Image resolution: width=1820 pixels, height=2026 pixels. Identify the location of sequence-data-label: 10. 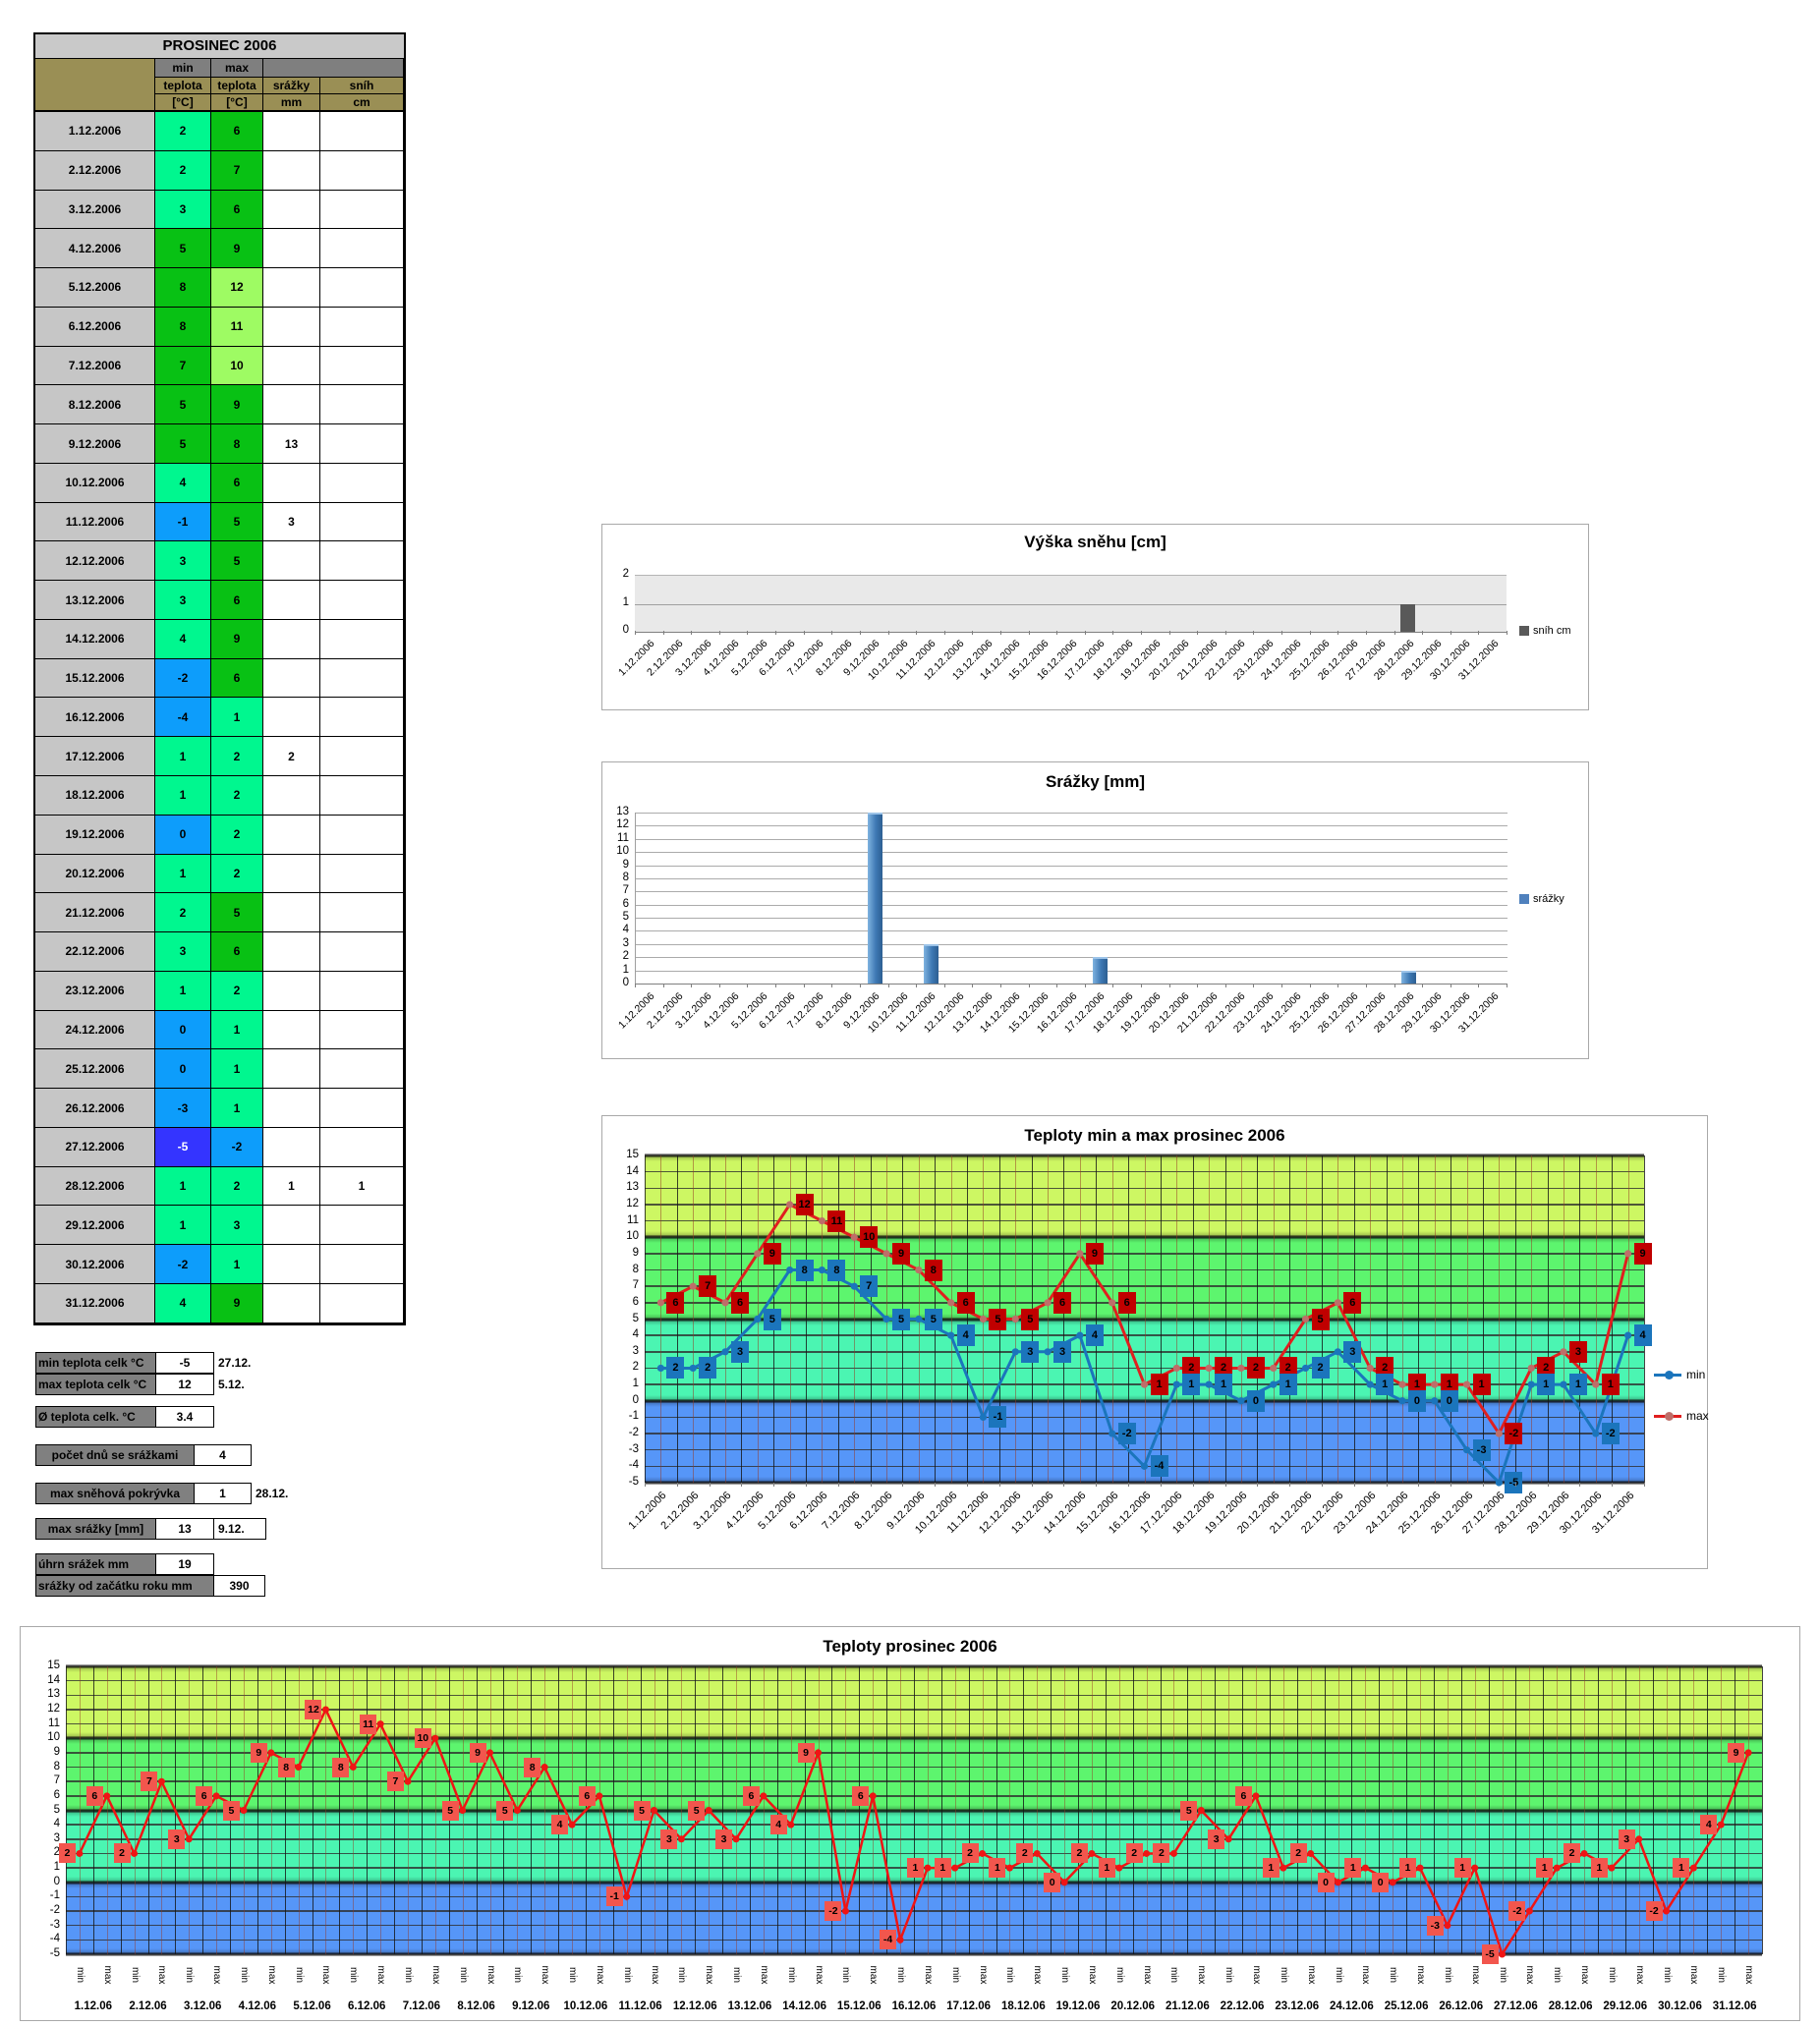
(422, 1738).